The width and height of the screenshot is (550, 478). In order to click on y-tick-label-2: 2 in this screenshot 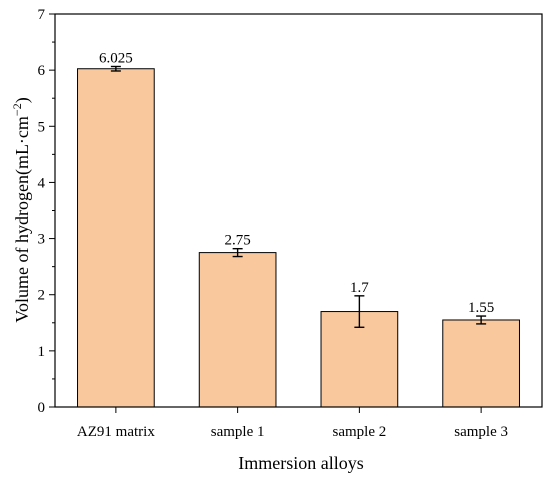, I will do `click(42, 296)`.